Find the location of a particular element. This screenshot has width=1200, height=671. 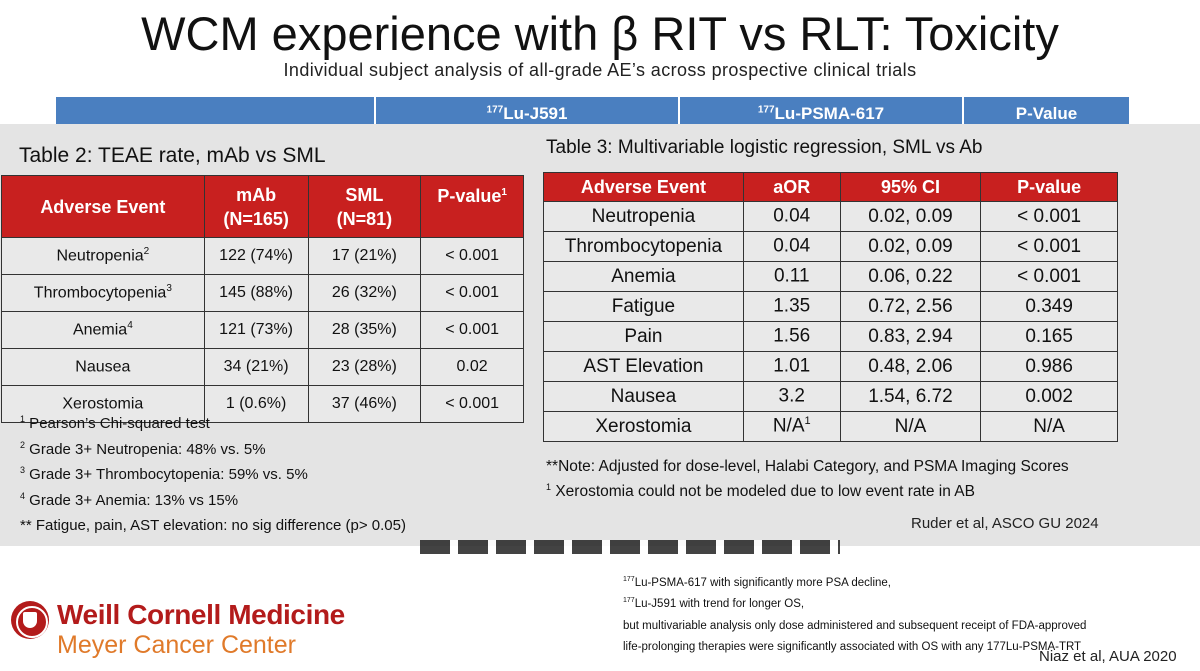

table3-row: AST Elevation 1.01 0.48, 2.06 0.986 is located at coordinates (830, 366).